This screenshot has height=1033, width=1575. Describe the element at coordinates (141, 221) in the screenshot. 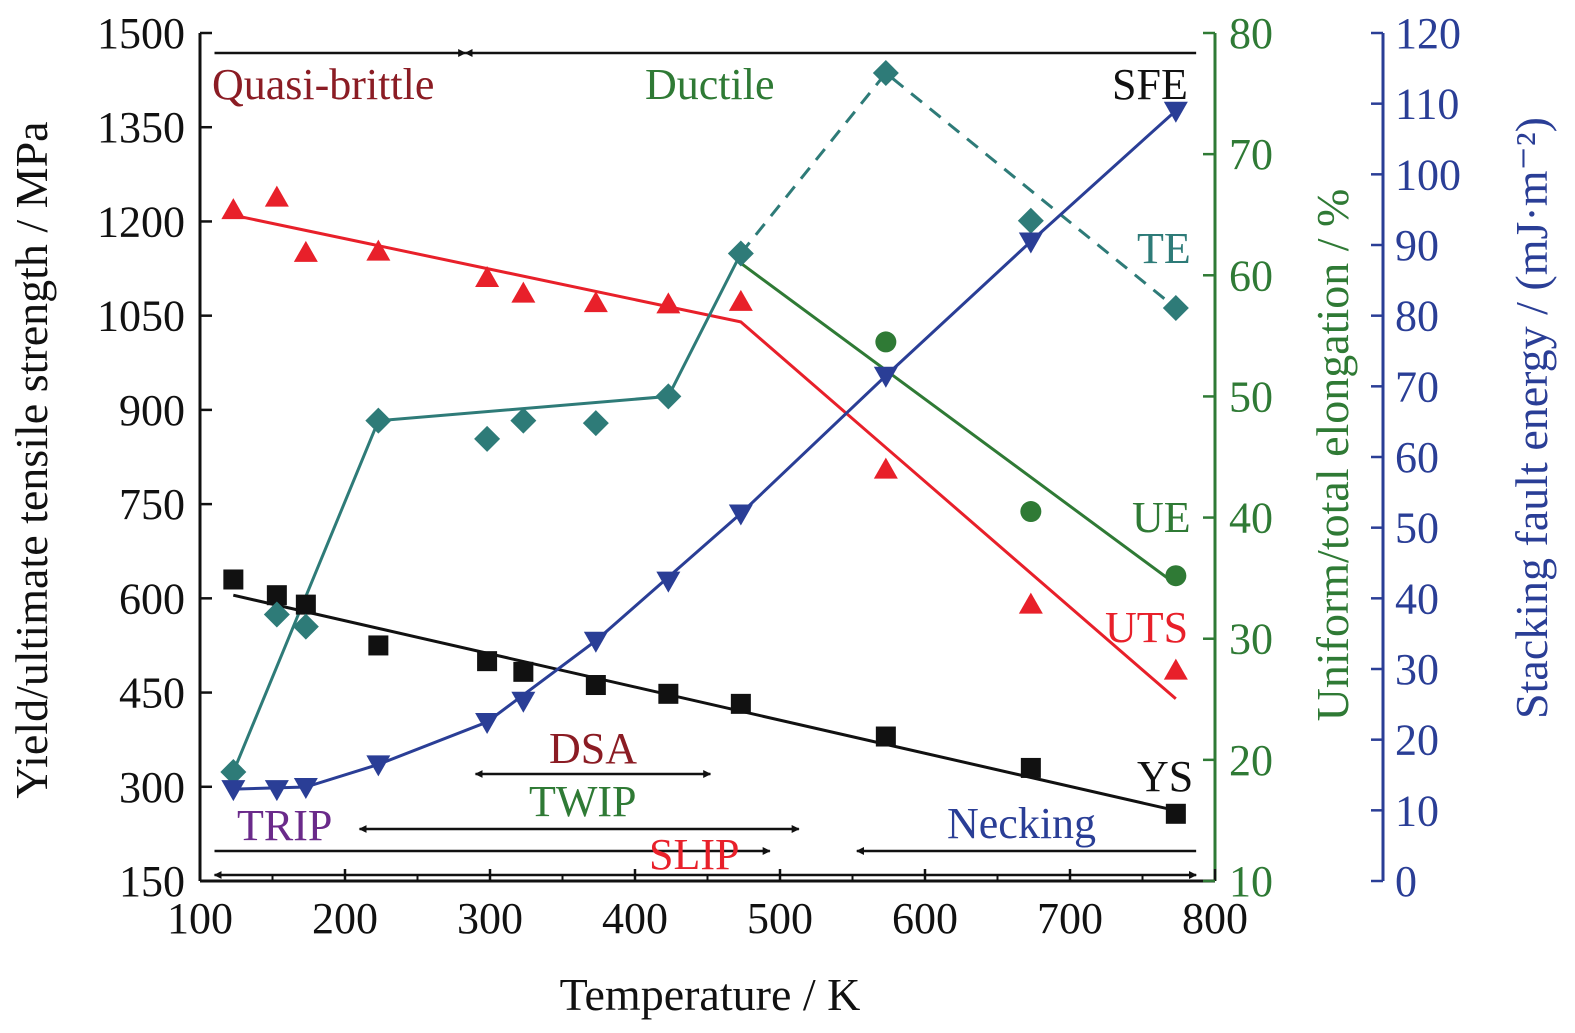

I see `y-left-tick-label: 1200` at that location.